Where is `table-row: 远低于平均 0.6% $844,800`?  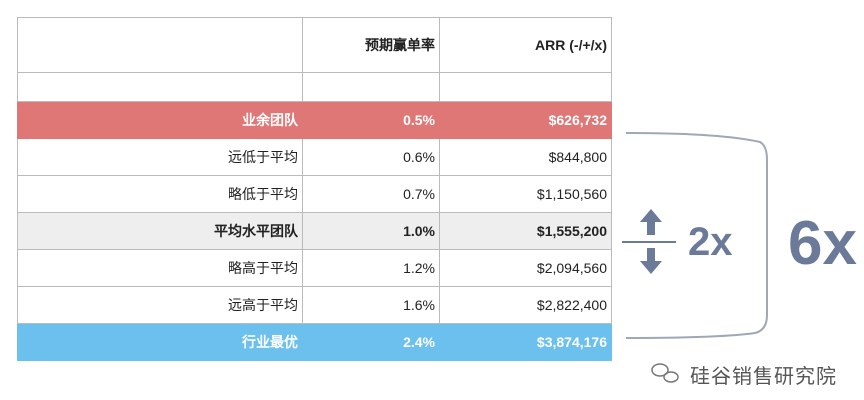 table-row: 远低于平均 0.6% $844,800 is located at coordinates (314, 157).